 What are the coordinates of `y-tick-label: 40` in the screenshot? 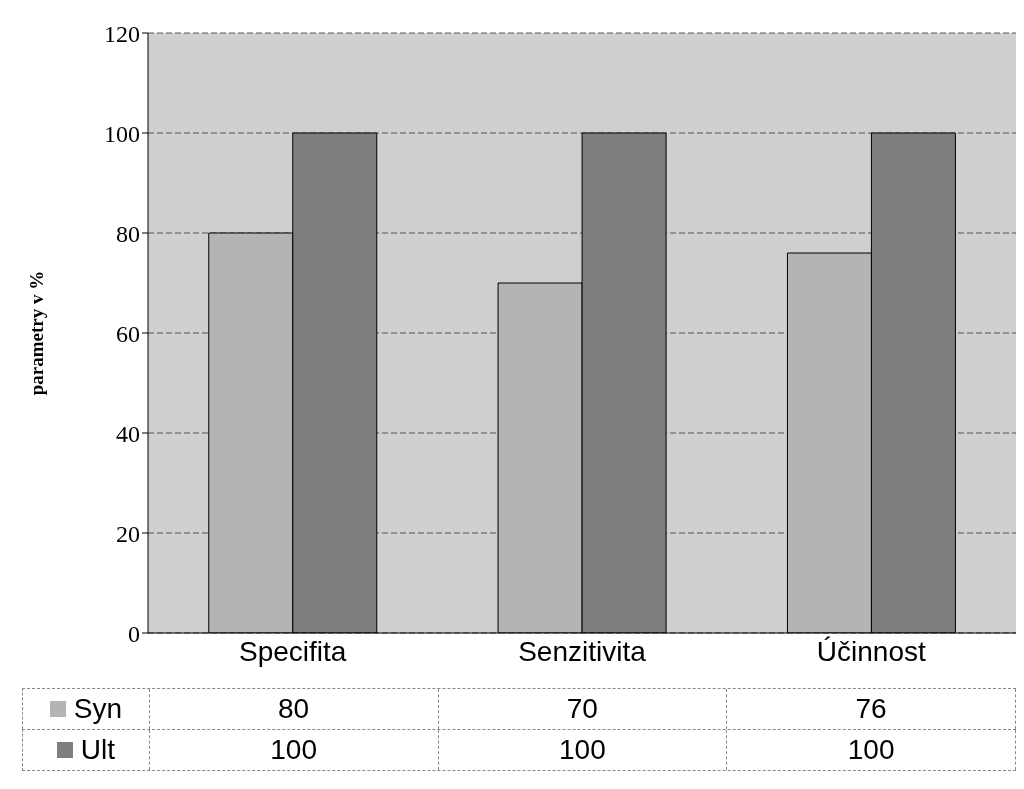 It's located at (128, 433).